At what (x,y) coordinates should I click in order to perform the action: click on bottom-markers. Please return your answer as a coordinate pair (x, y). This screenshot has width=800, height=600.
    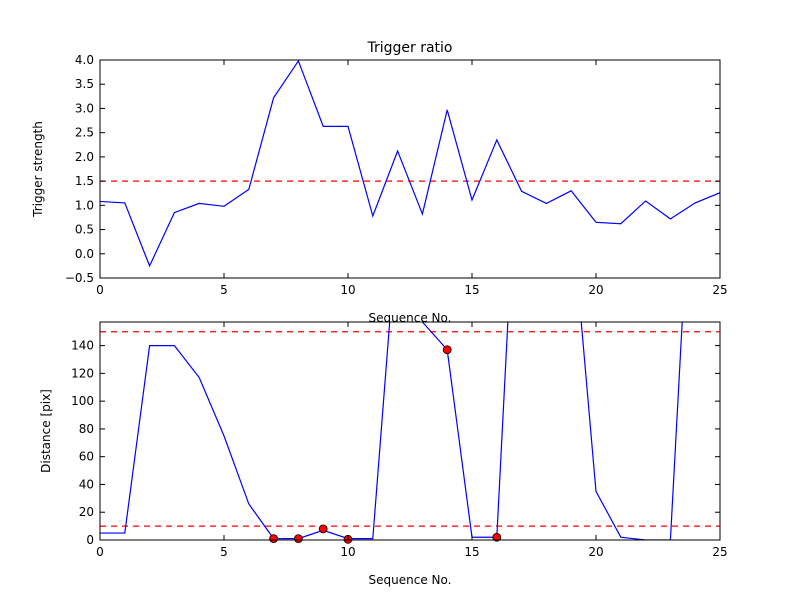
    Looking at the image, I should click on (385, 444).